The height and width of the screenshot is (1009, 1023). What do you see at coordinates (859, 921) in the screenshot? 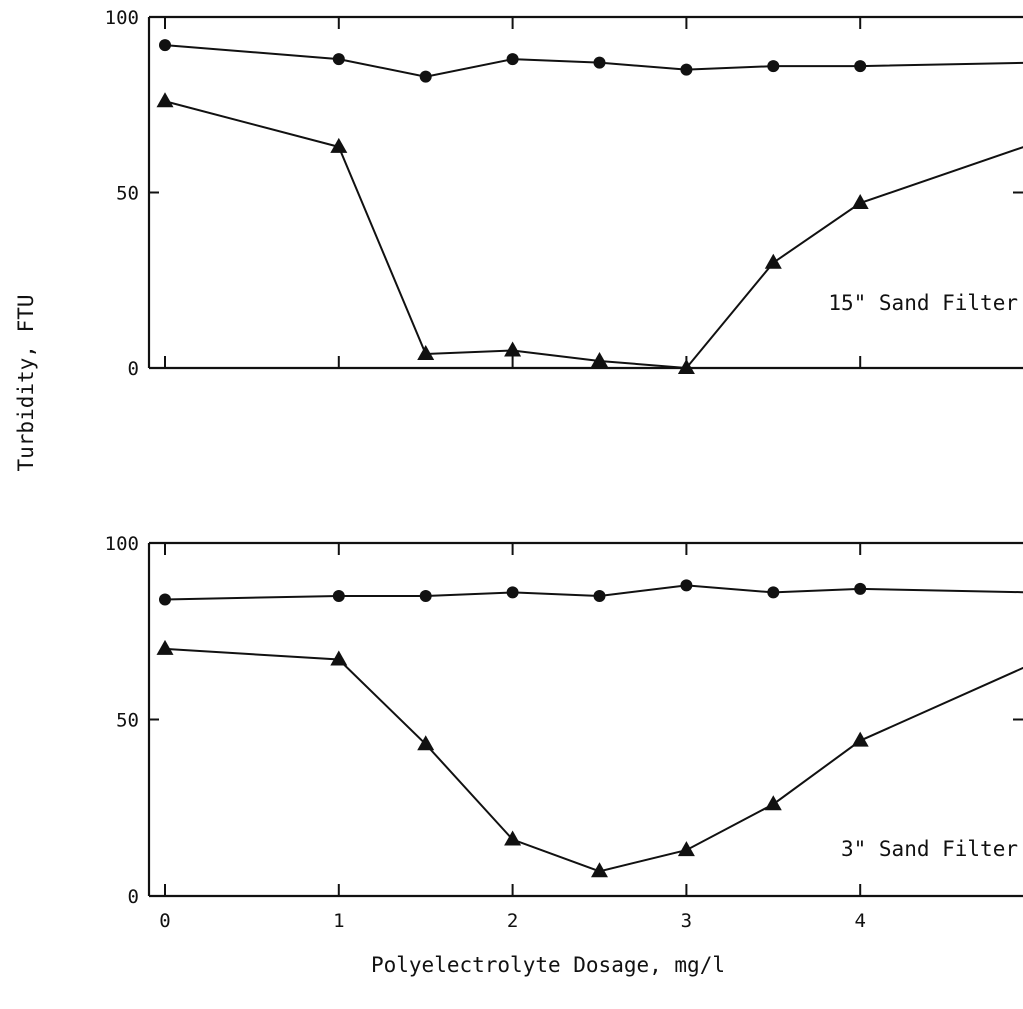
I see `x-tick-label: 4` at bounding box center [859, 921].